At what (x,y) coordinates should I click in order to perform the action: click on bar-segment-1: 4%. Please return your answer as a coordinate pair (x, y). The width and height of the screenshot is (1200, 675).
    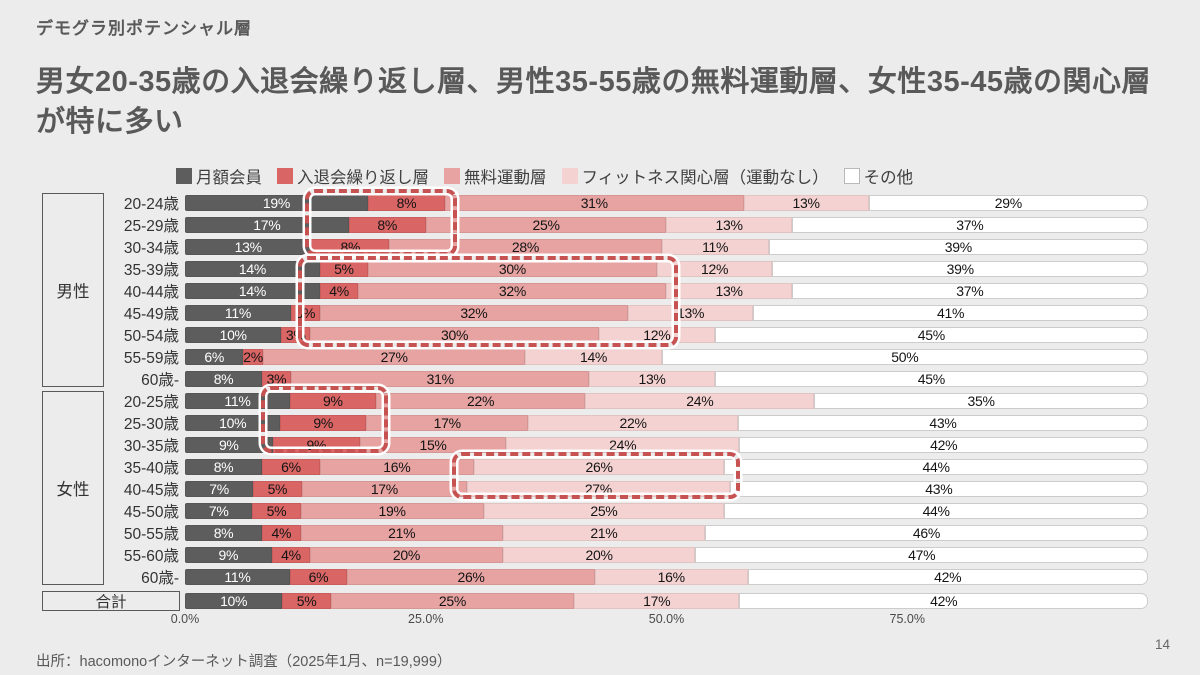
    Looking at the image, I should click on (339, 291).